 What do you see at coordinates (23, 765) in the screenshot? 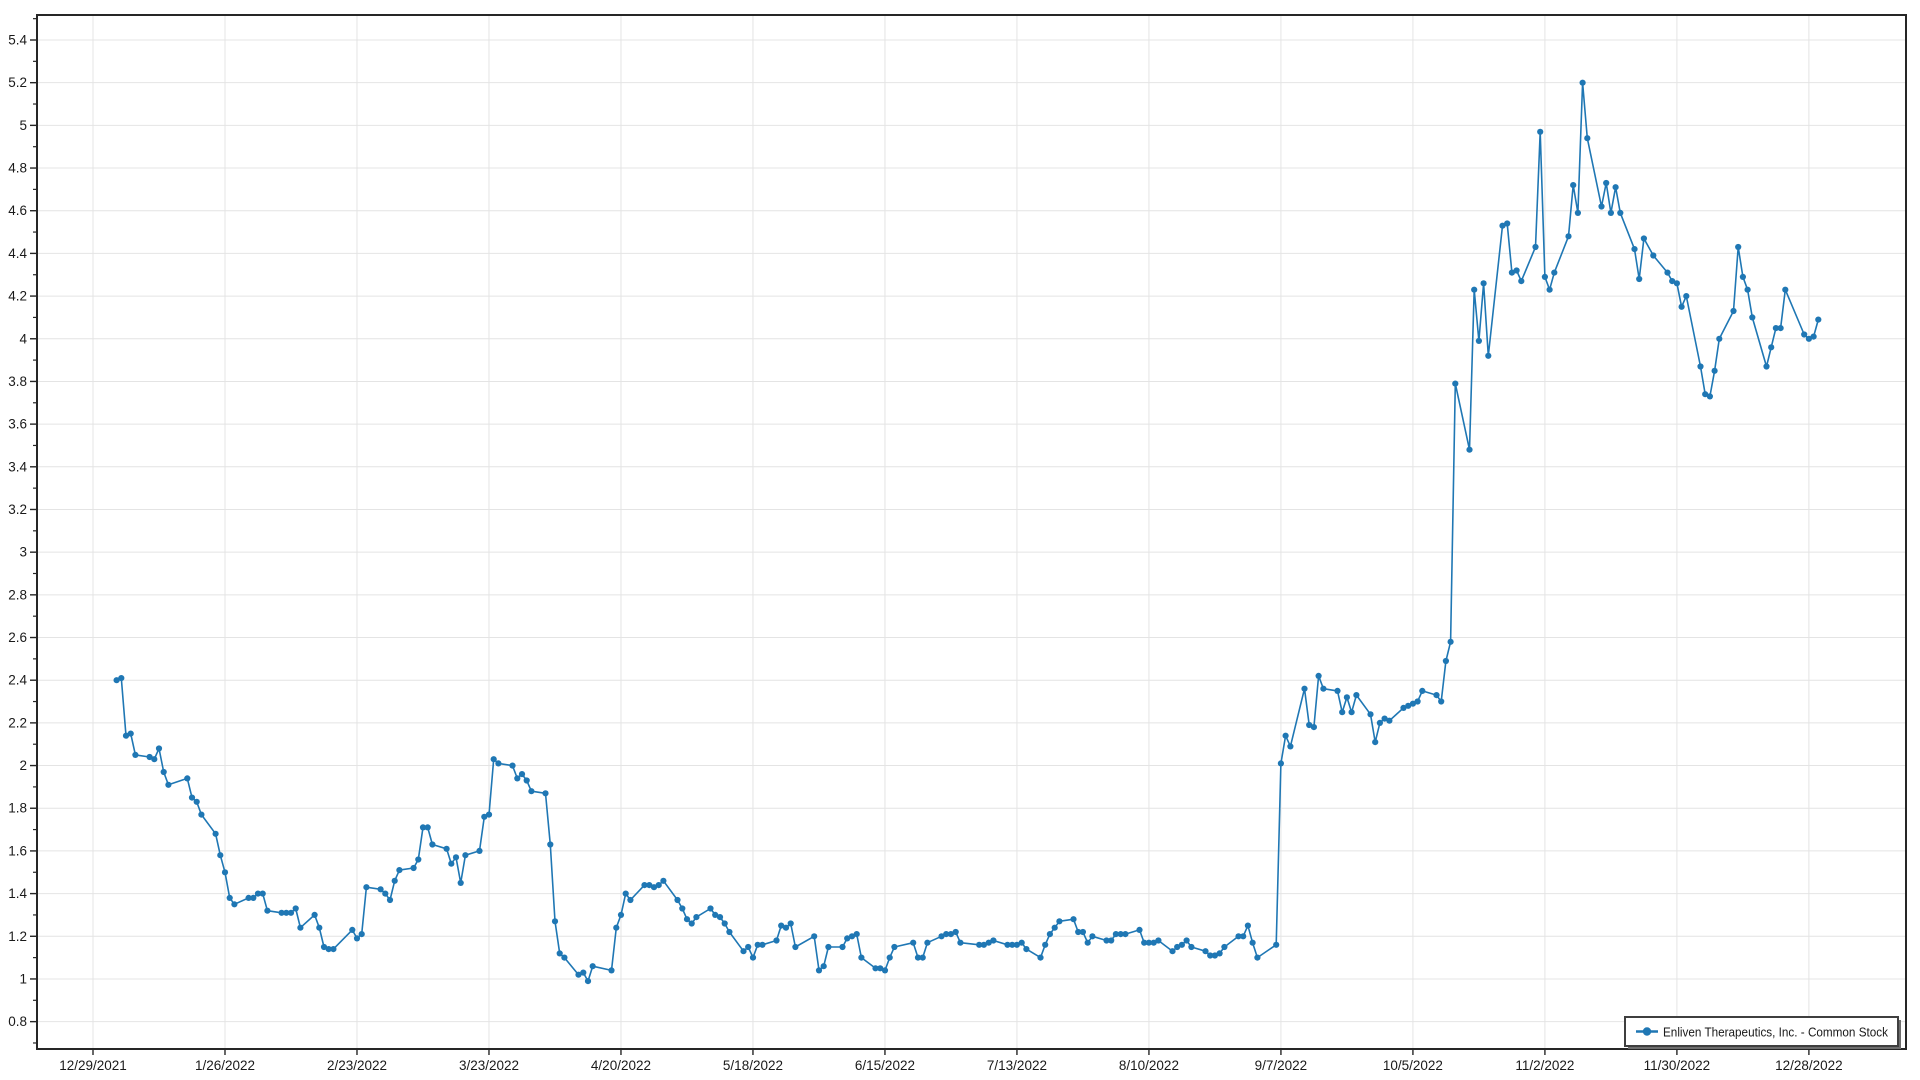
I see `y-tick-label: 2` at bounding box center [23, 765].